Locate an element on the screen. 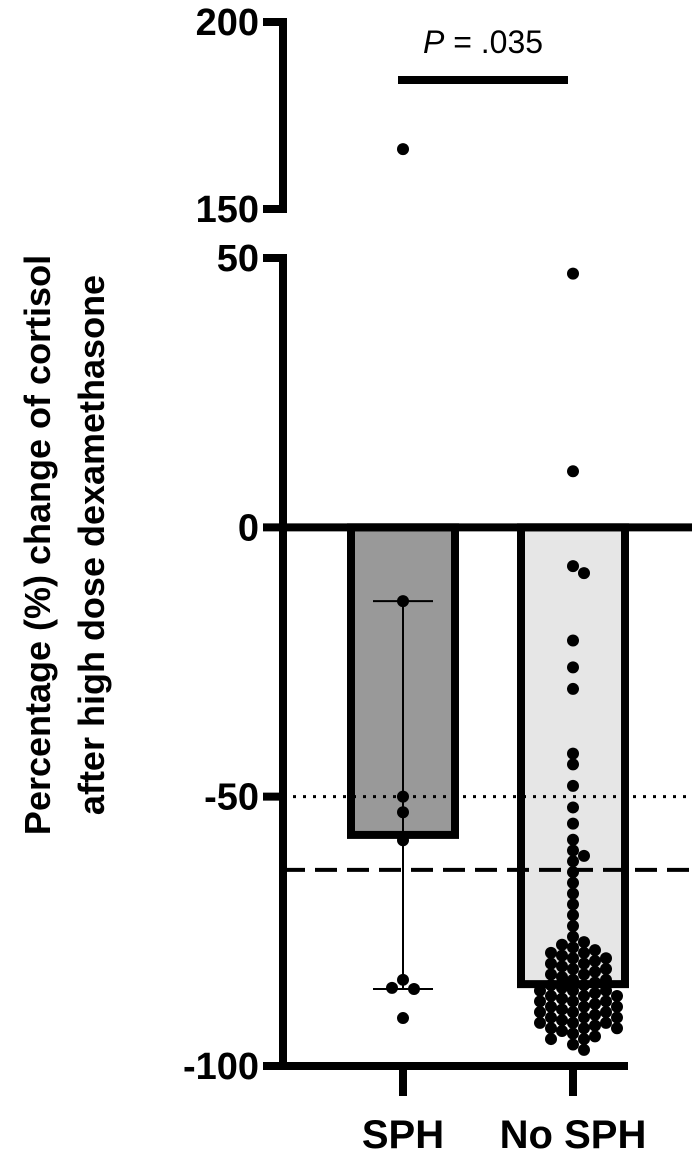 This screenshot has width=692, height=1162. y-tick-label: 0 is located at coordinates (248, 528).